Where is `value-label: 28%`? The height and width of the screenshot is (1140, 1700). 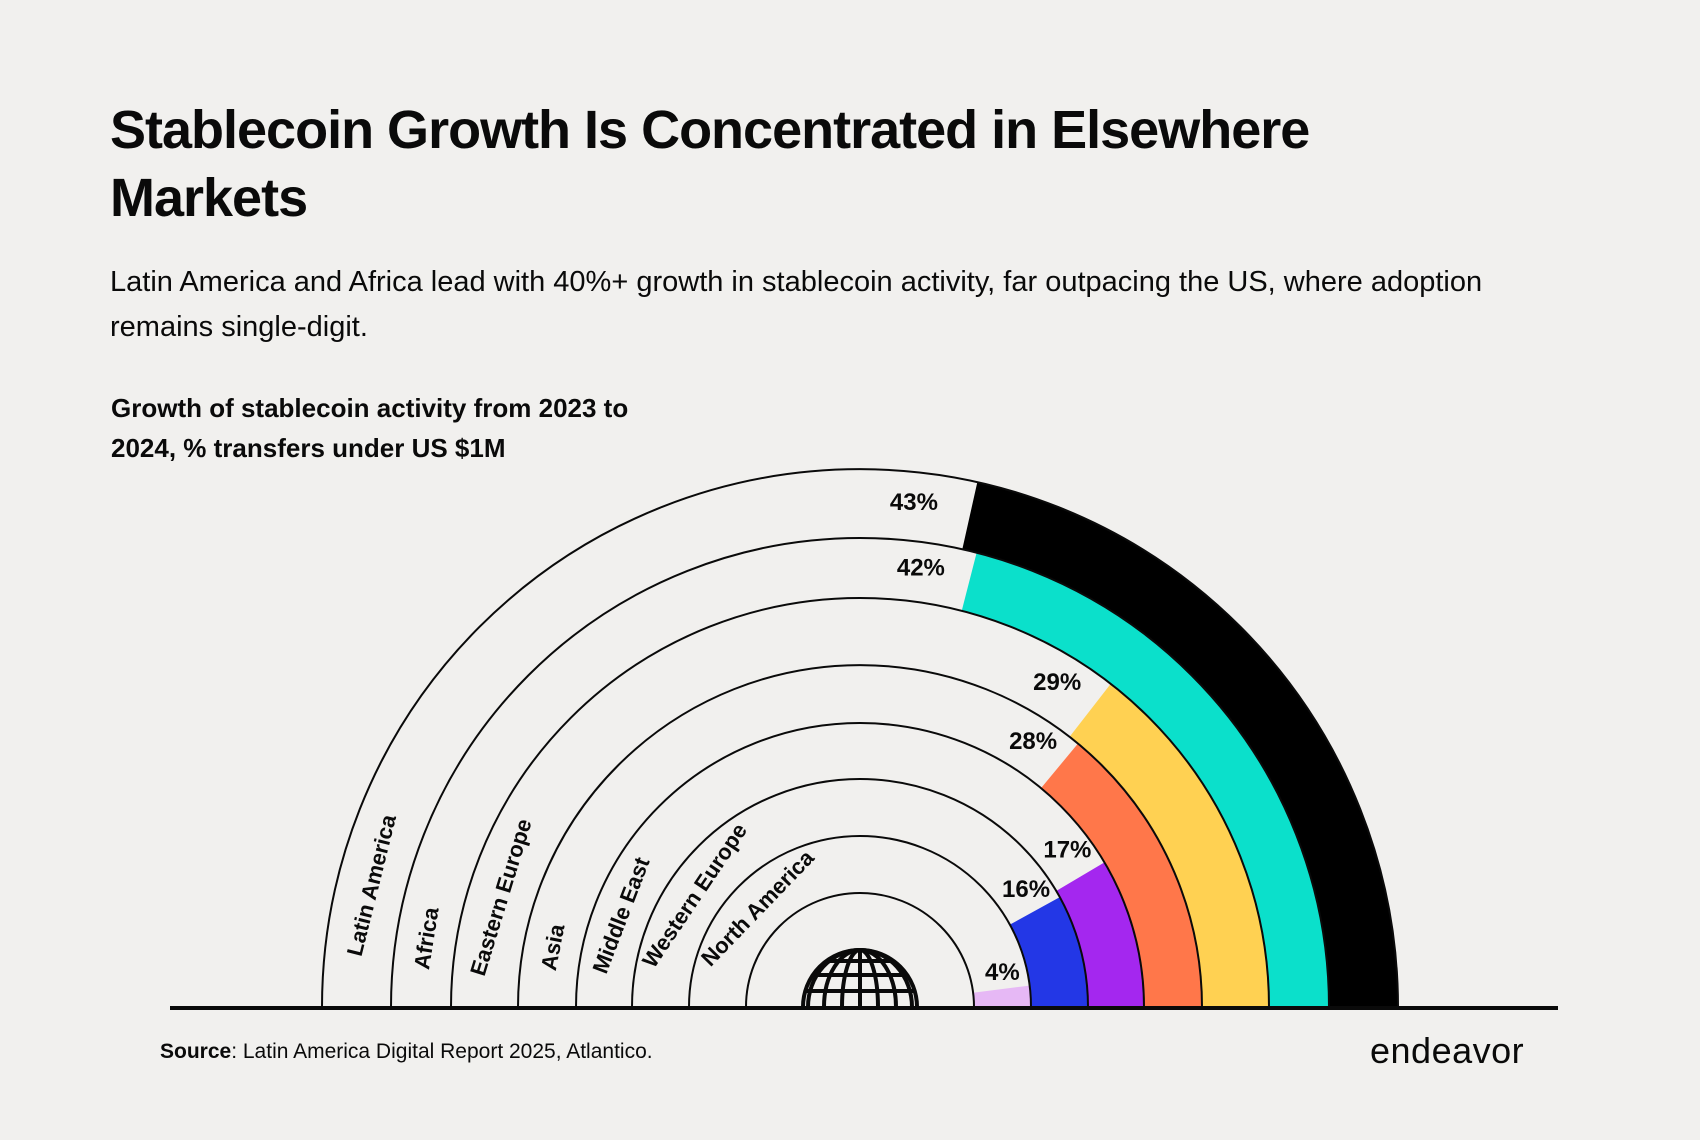 value-label: 28% is located at coordinates (1033, 741).